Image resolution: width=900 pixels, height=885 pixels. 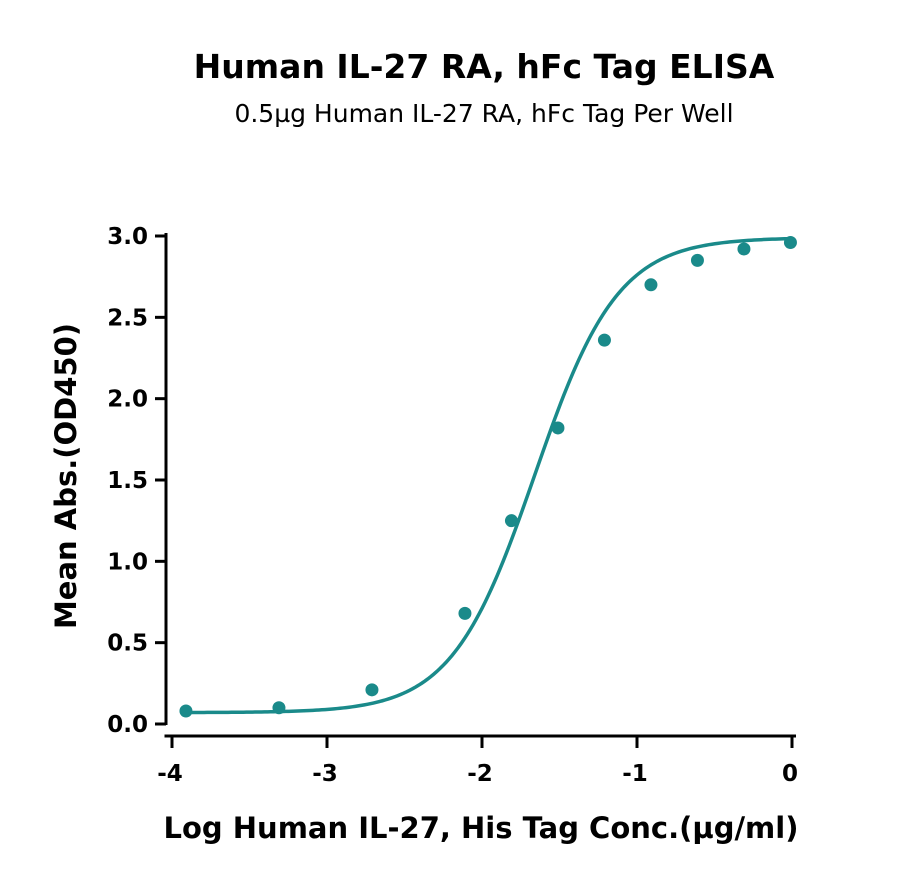 What do you see at coordinates (66, 476) in the screenshot?
I see `y-axis-label: Mean Abs.(OD450)` at bounding box center [66, 476].